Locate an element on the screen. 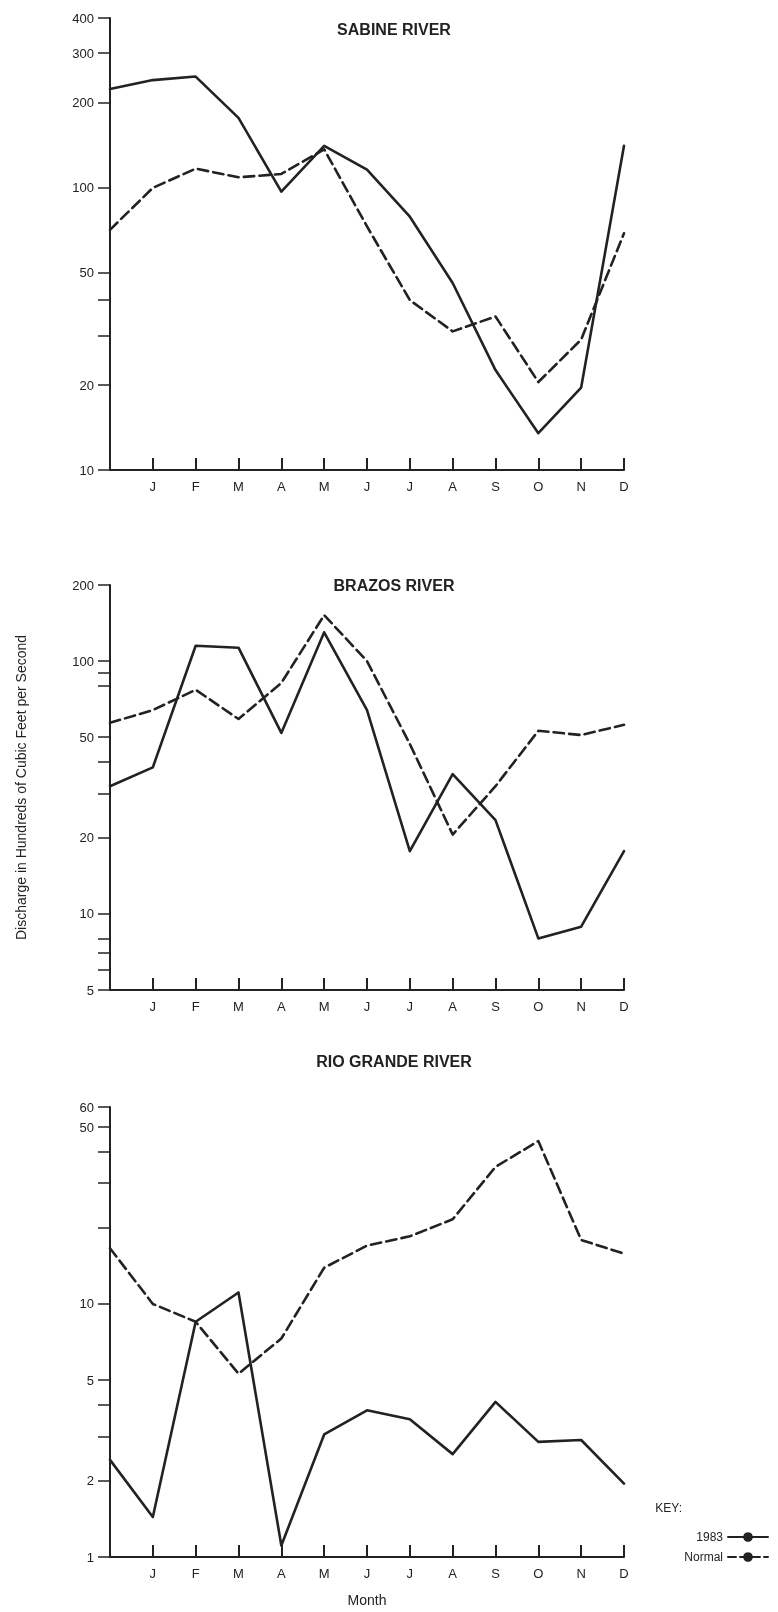 The image size is (778, 1612). y-tick-label: 1 is located at coordinates (90, 1557).